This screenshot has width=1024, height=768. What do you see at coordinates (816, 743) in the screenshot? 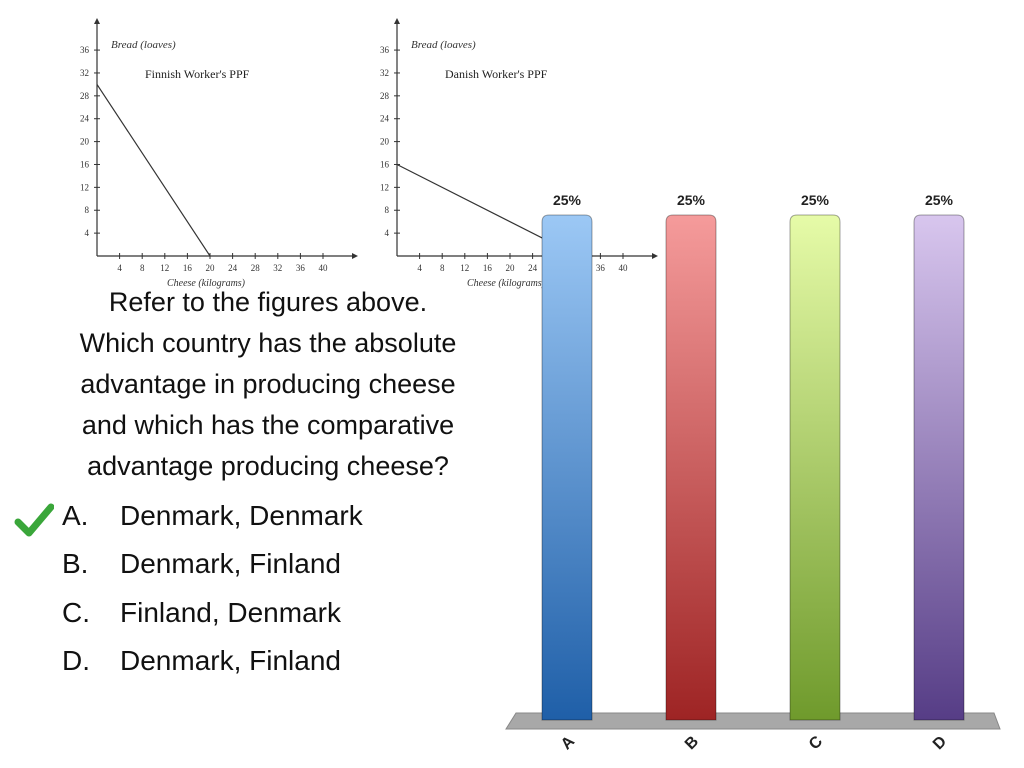
I see `bar-category-label: C` at bounding box center [816, 743].